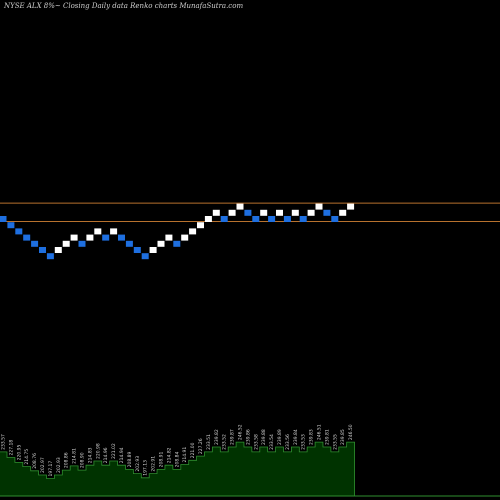 The width and height of the screenshot is (500, 500). What do you see at coordinates (122, 455) in the screenshot?
I see `volume-label: 214.94` at bounding box center [122, 455].